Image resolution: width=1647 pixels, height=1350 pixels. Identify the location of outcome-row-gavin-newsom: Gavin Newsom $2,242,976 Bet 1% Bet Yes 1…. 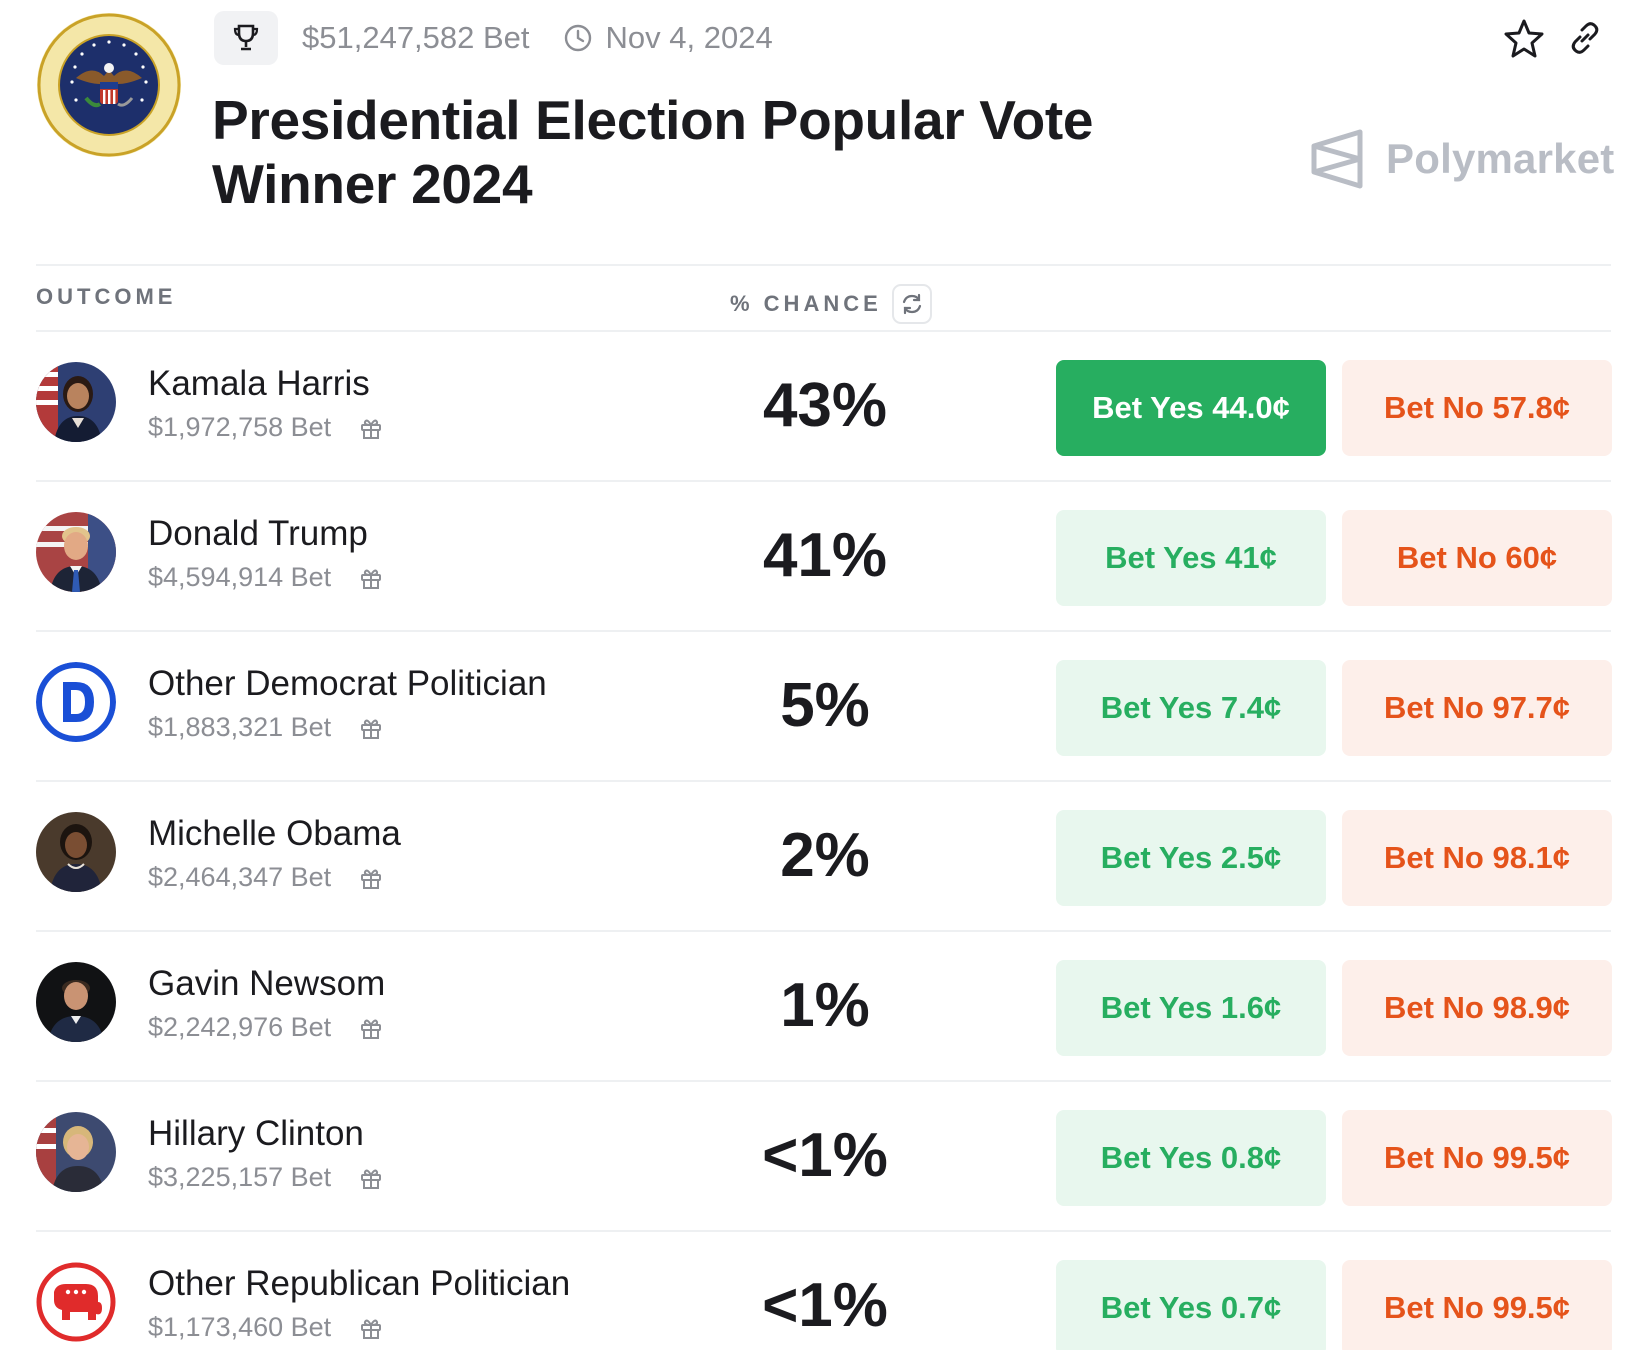
(823, 1007).